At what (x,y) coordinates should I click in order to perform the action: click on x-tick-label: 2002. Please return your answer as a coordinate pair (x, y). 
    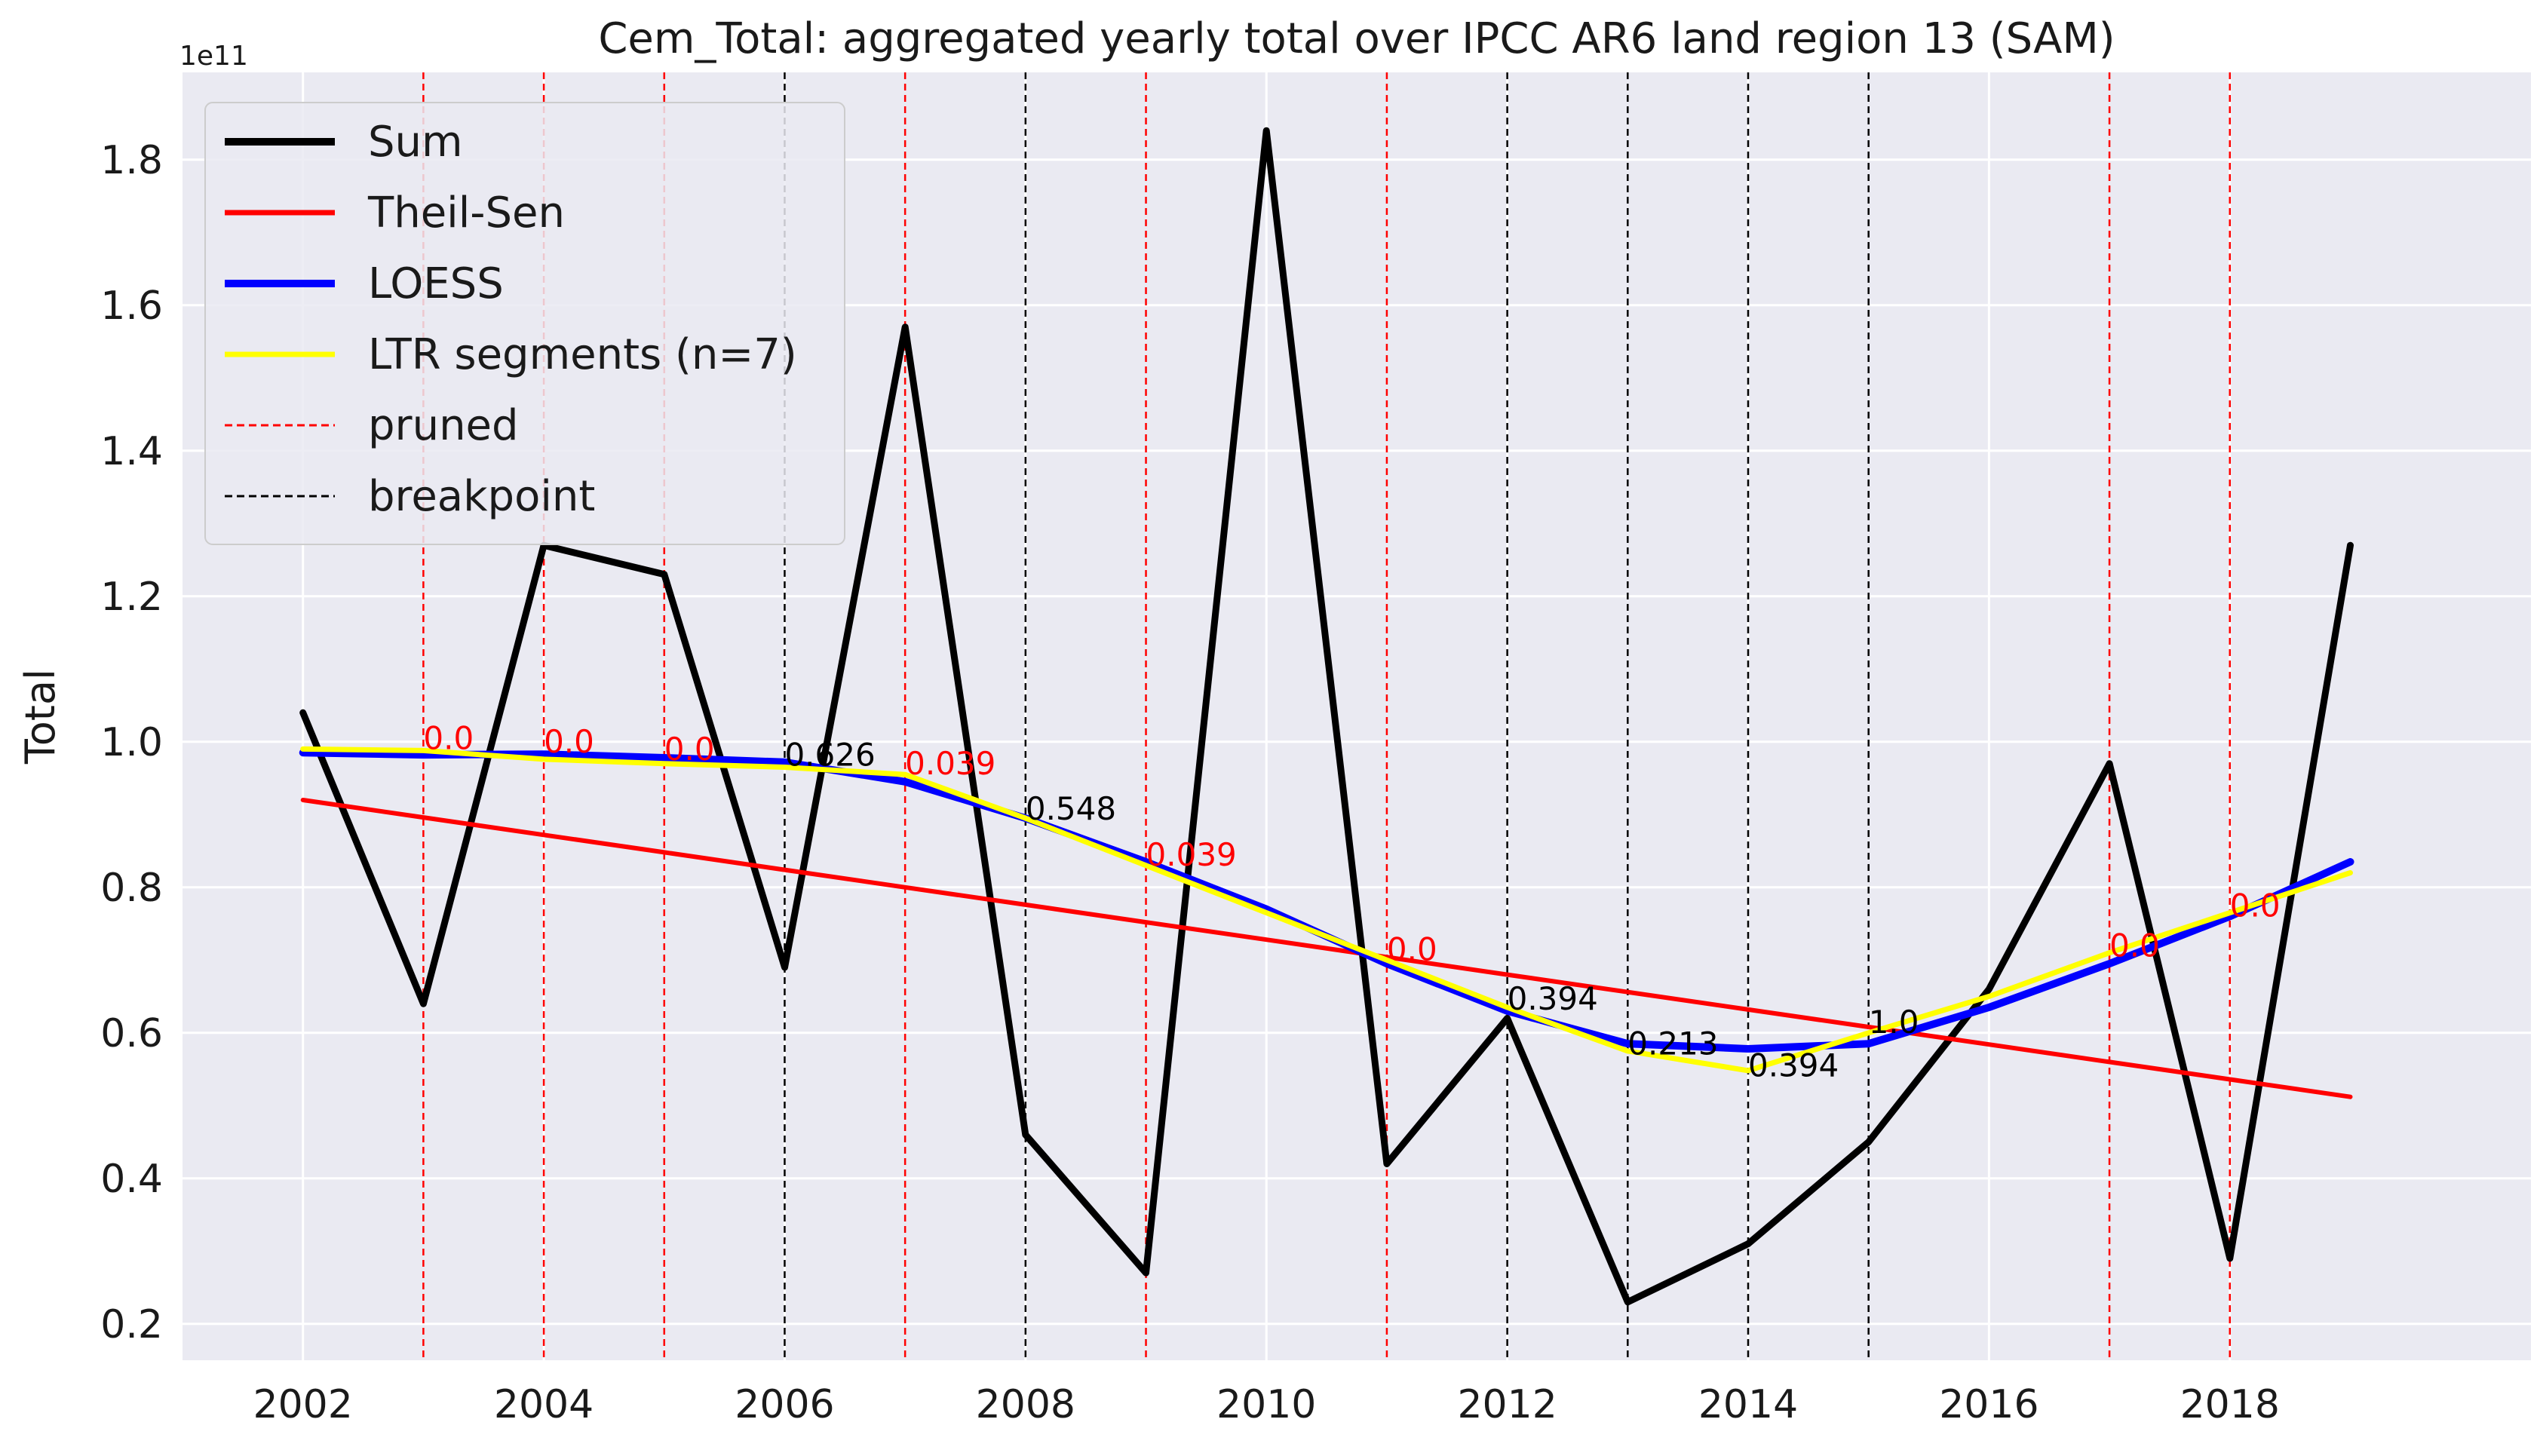
    Looking at the image, I should click on (303, 1404).